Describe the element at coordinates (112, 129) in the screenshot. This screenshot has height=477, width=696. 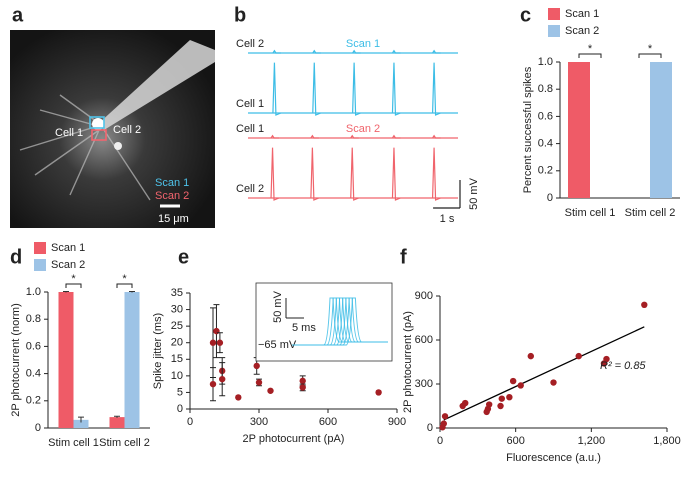
I see `micrograph` at that location.